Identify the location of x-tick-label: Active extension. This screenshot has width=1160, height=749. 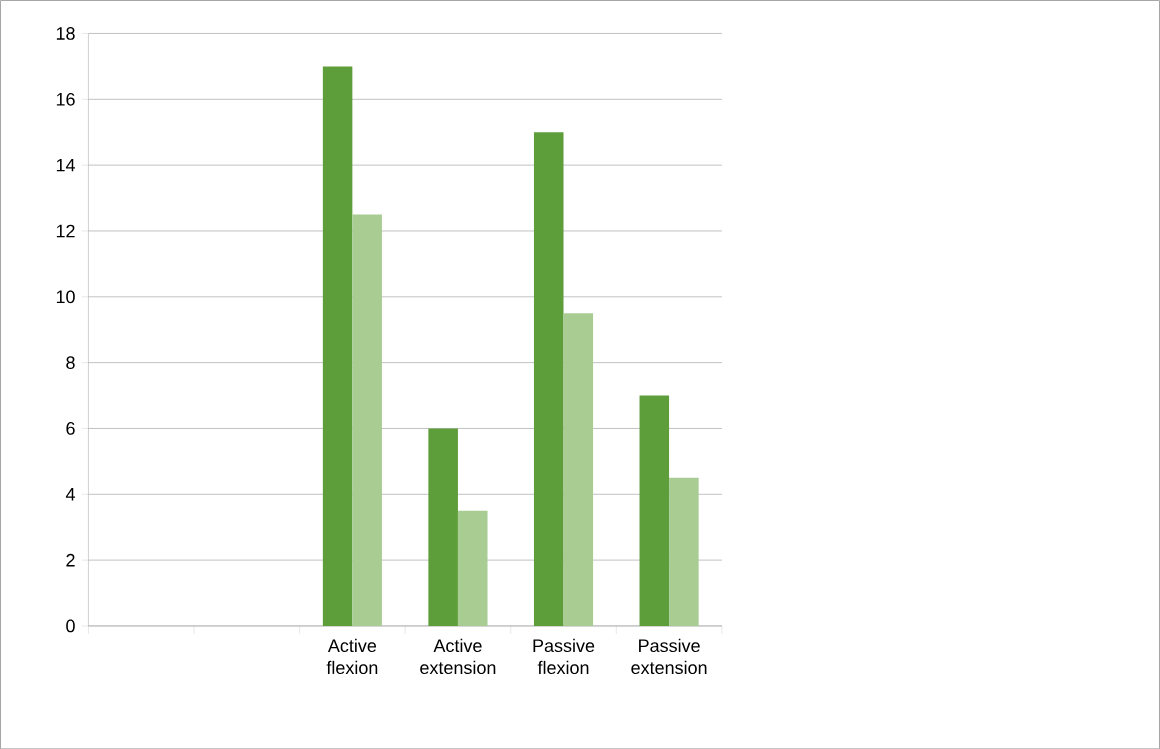
(458, 656).